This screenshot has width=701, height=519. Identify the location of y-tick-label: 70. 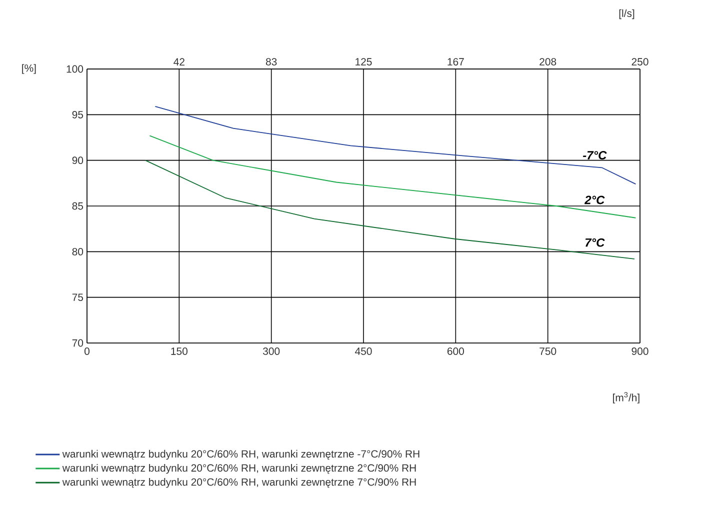
(78, 343).